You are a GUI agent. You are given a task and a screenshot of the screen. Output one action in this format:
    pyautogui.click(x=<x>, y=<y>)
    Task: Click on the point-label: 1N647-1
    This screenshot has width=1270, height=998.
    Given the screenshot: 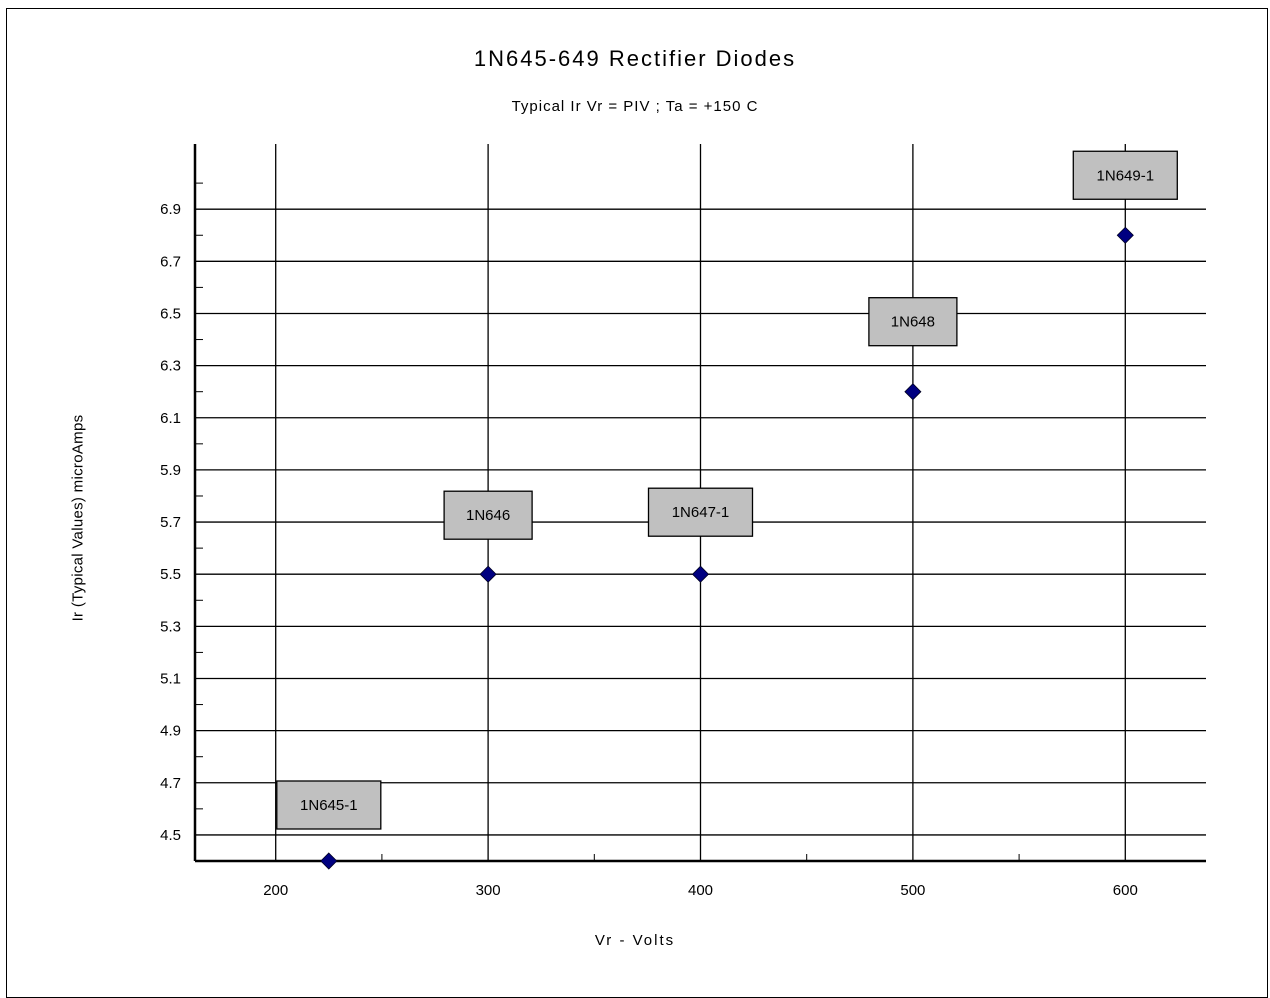 What is the action you would take?
    pyautogui.click(x=701, y=512)
    